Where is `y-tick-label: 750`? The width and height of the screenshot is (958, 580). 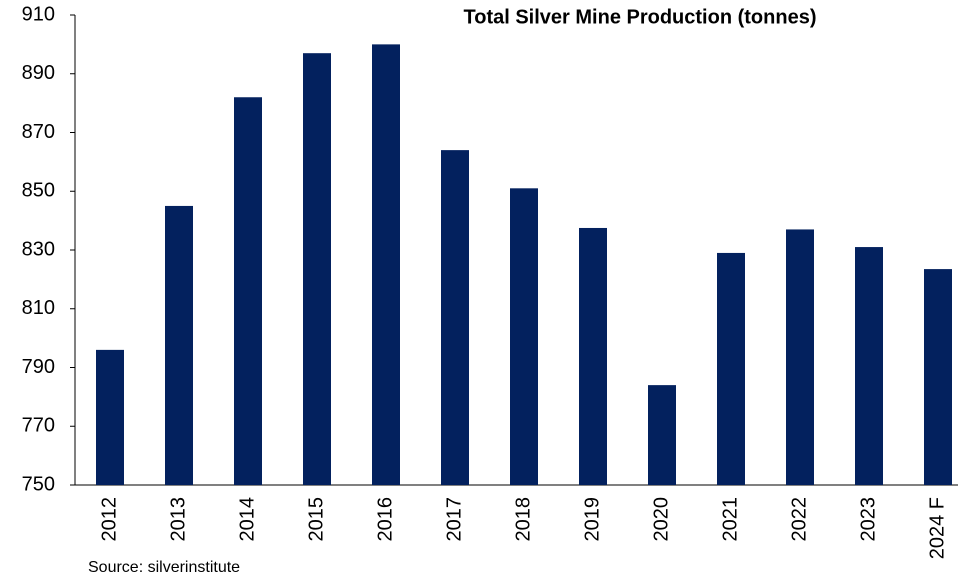 y-tick-label: 750 is located at coordinates (38, 484).